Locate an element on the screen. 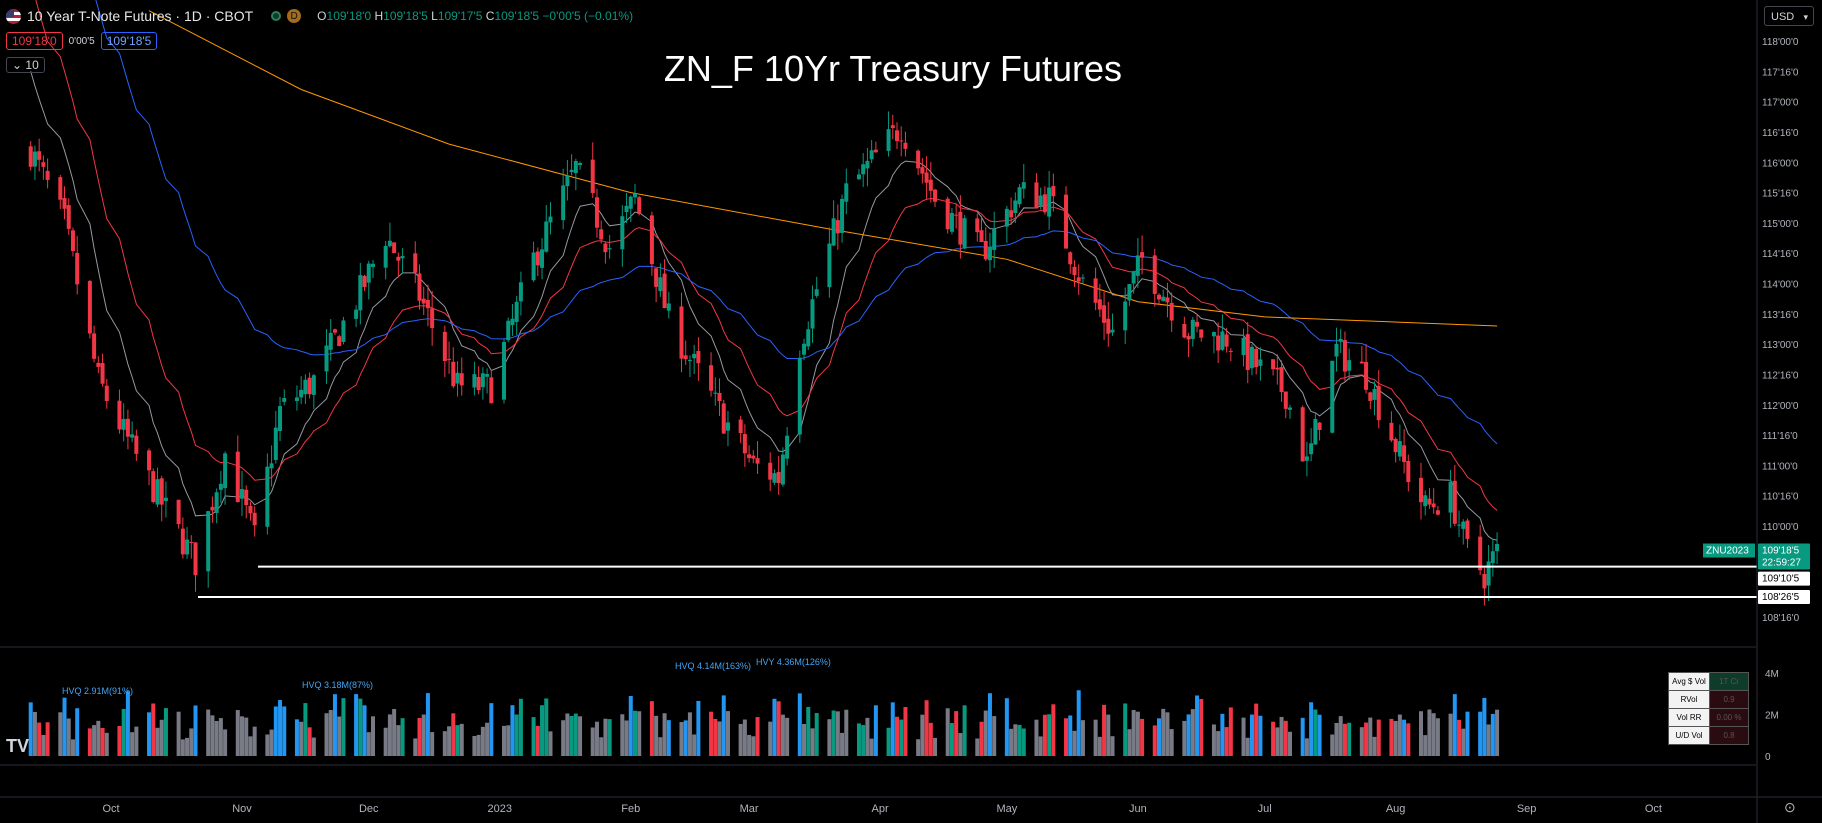 This screenshot has width=1822, height=823. price-tick-label: 112'00'0 is located at coordinates (1780, 406).